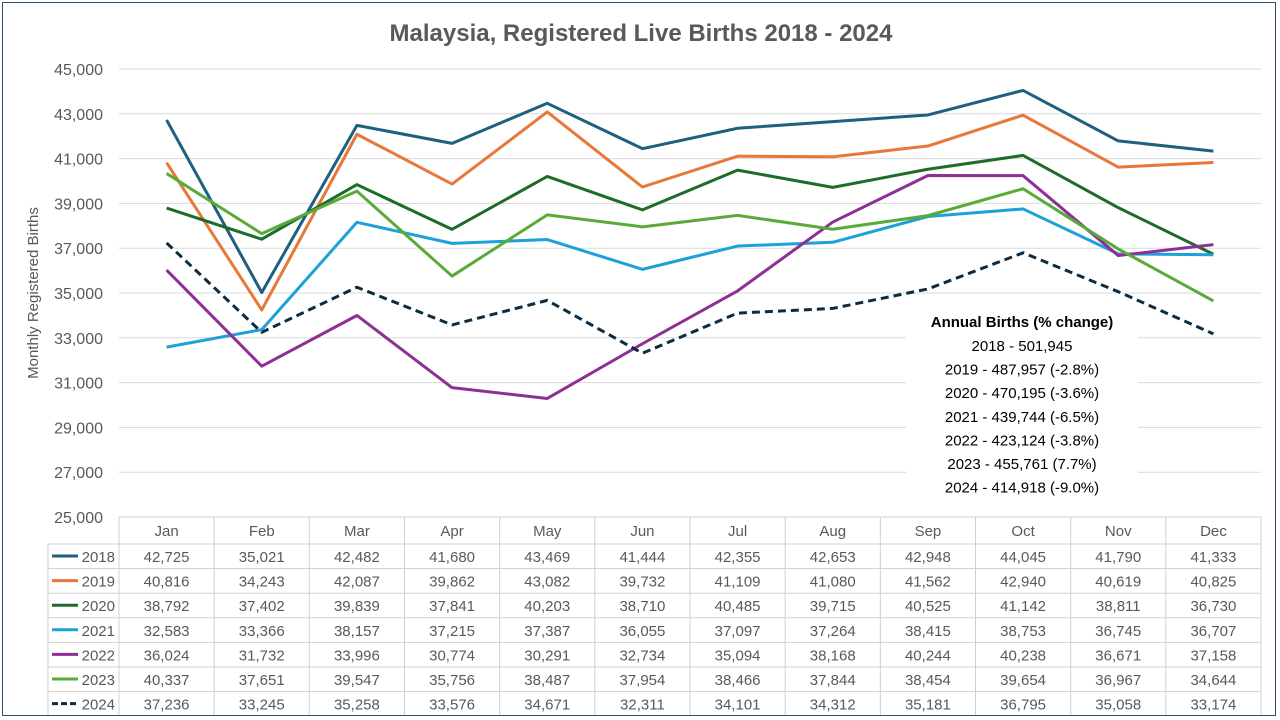  I want to click on table-cell: 34,312, so click(833, 705).